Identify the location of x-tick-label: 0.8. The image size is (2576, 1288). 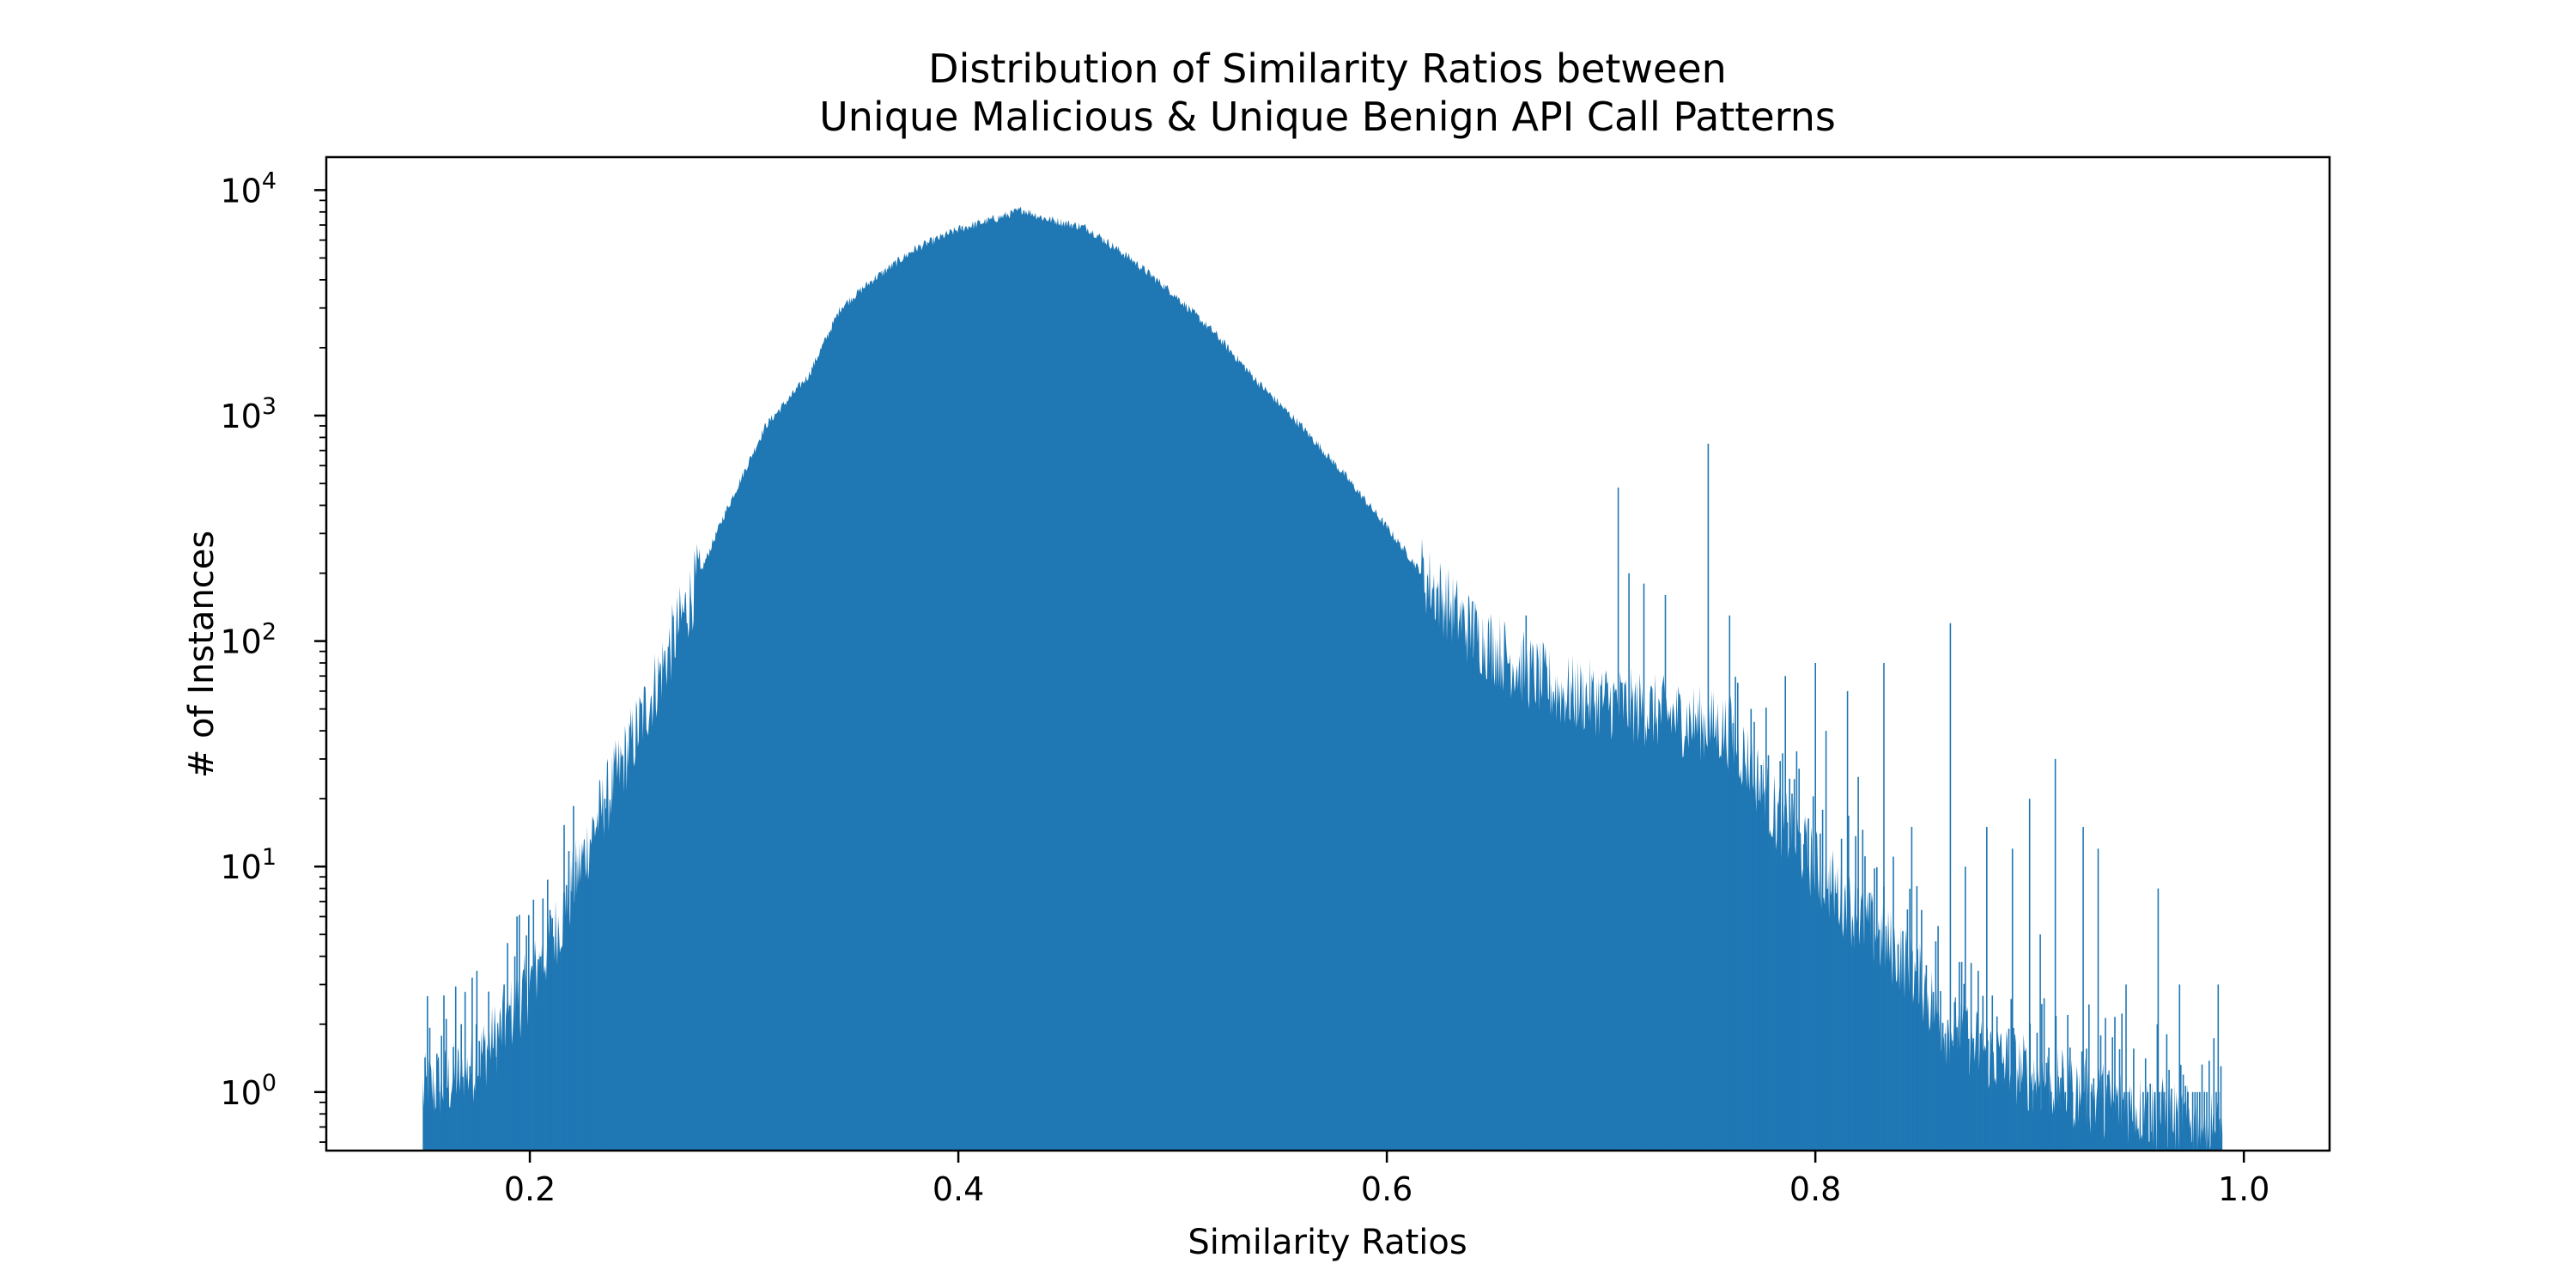
(1815, 1189).